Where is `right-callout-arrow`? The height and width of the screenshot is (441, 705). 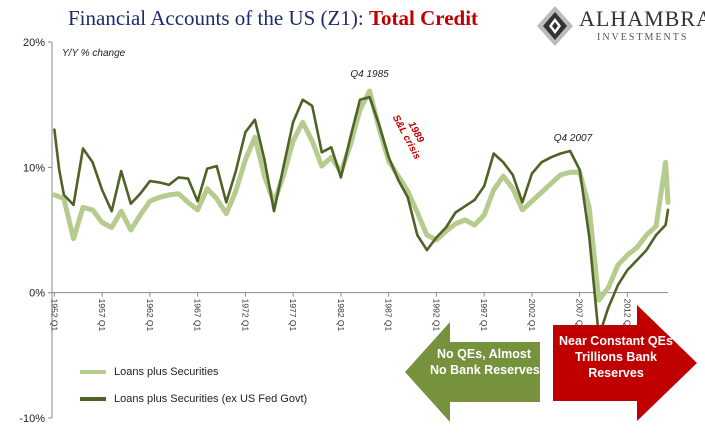 right-callout-arrow is located at coordinates (625, 363).